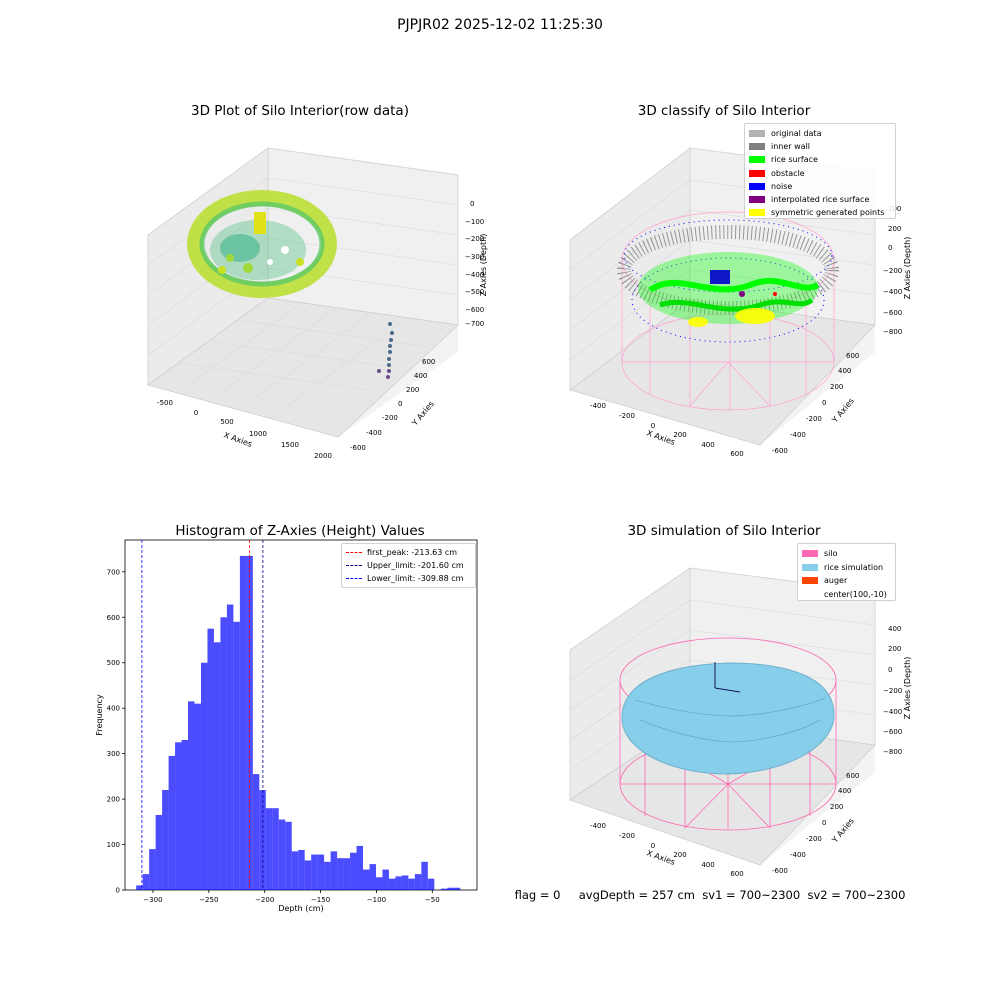  What do you see at coordinates (894, 629) in the screenshot?
I see `simulation-ztick: 400` at bounding box center [894, 629].